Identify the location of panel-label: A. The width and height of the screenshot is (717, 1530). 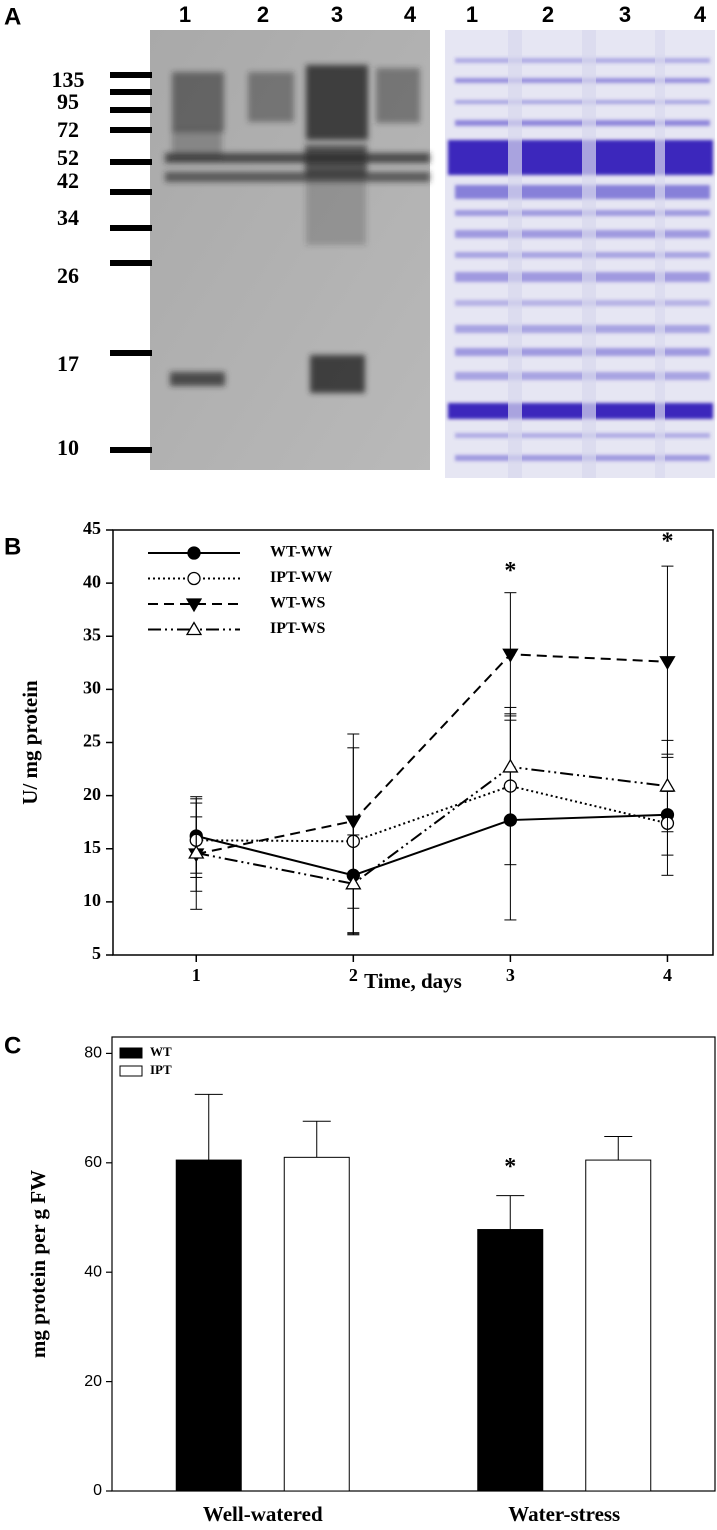
(12, 16).